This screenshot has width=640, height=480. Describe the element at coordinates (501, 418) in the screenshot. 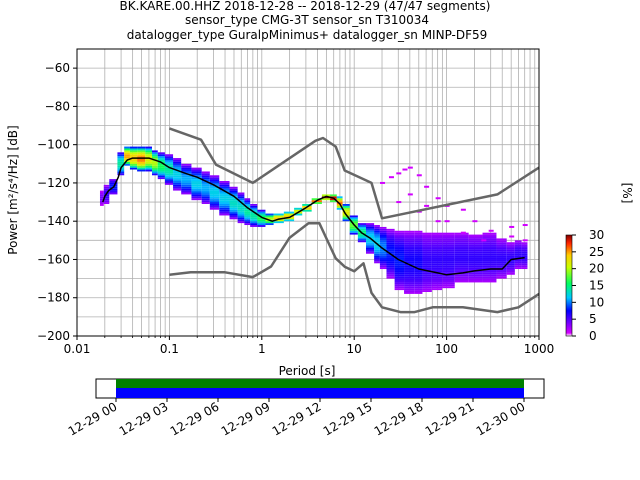

I see `timeline-tick-label: 12-30 00` at that location.